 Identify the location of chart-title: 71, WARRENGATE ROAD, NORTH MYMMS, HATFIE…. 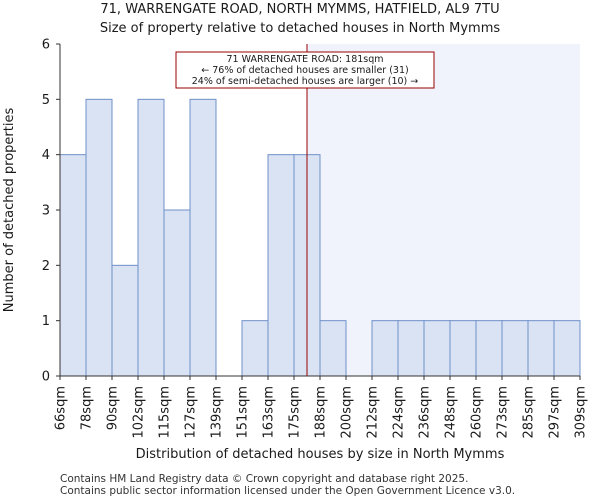
(300, 9).